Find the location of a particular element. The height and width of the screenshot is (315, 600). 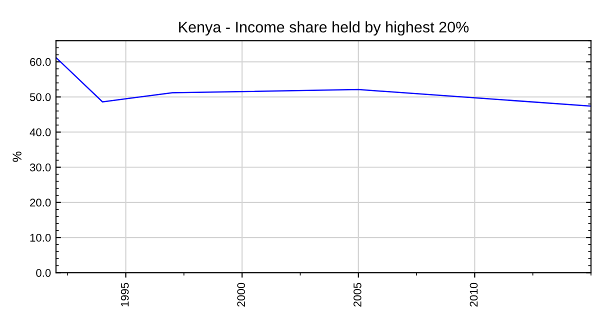

y-tick-label: 10.0 is located at coordinates (40, 238).